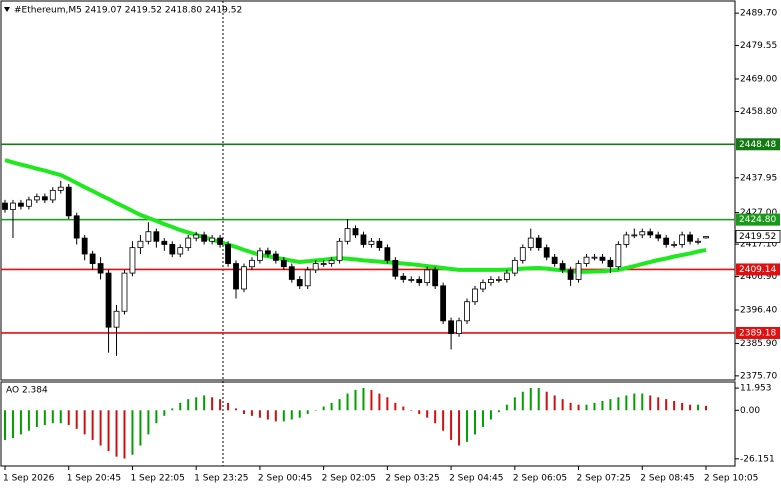  Describe the element at coordinates (758, 344) in the screenshot. I see `y-tick-label: 2385.90` at that location.